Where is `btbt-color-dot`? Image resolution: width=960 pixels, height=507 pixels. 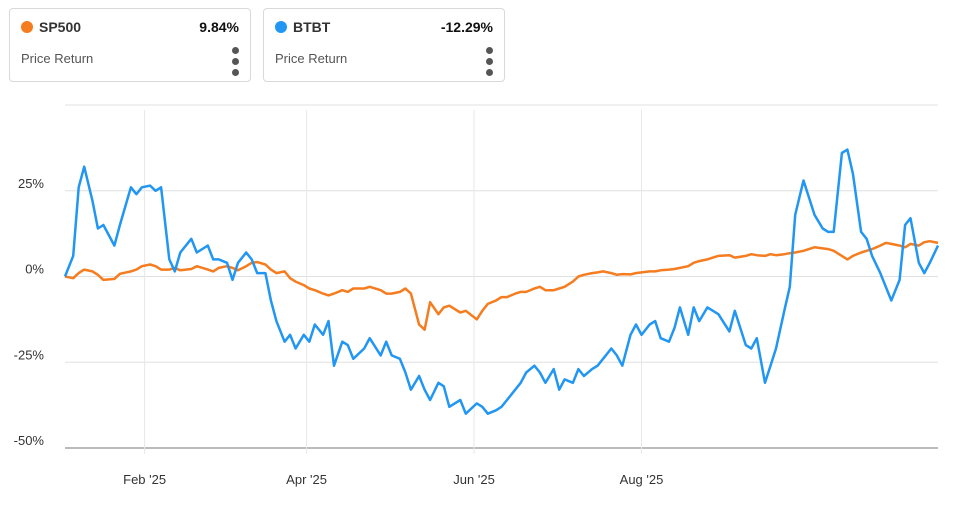 btbt-color-dot is located at coordinates (281, 27).